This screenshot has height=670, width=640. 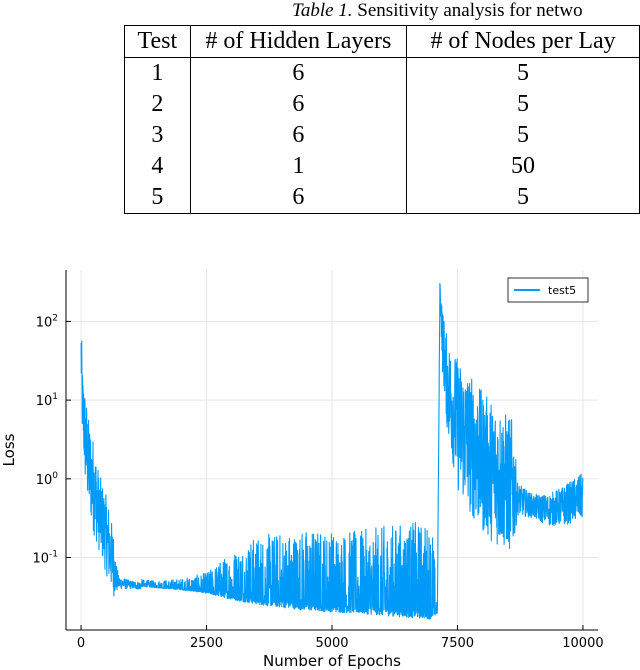 What do you see at coordinates (81, 643) in the screenshot?
I see `x-tick-label: 0` at bounding box center [81, 643].